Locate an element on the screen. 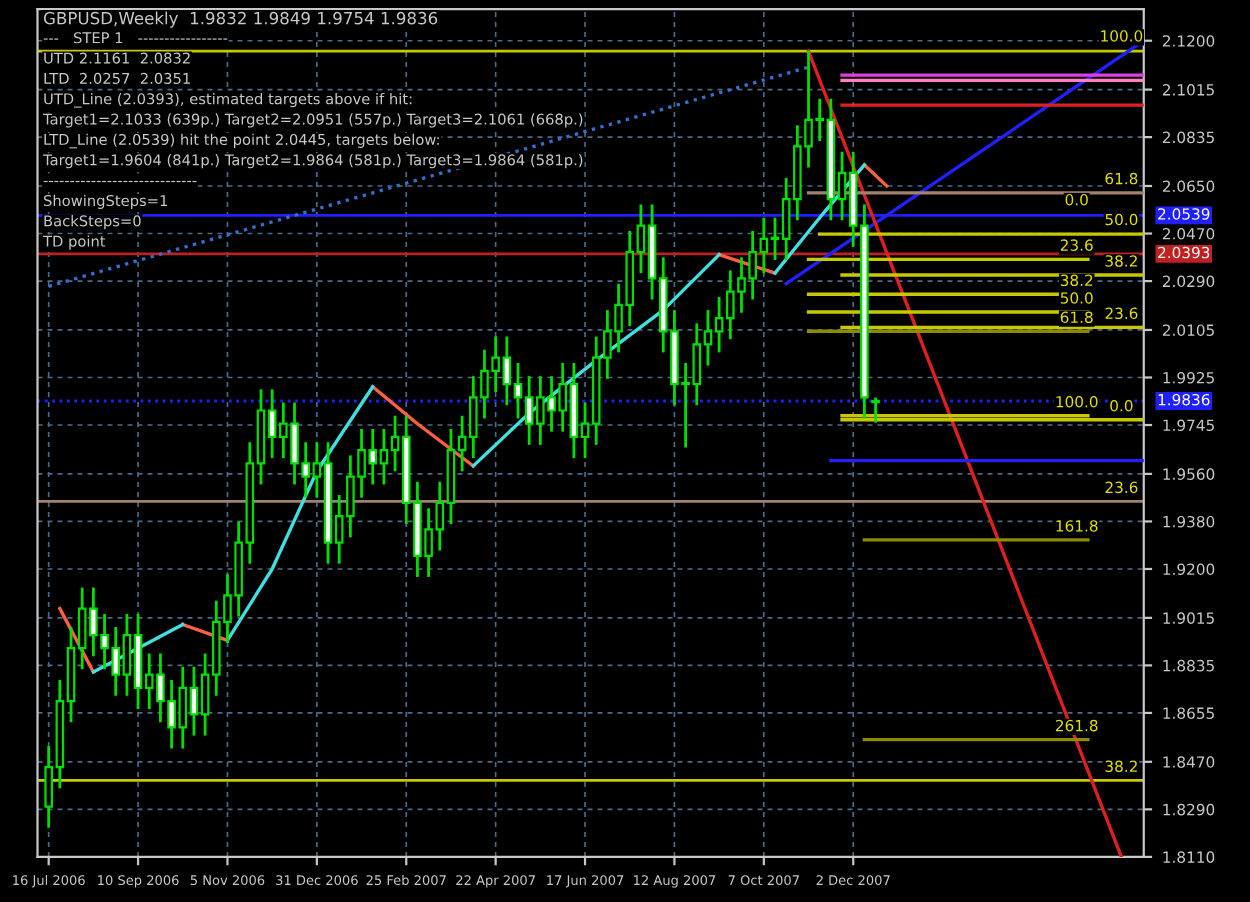  chart-title: GBPUSD,Weekly 1.9832 1.9849 1.9754 1.9836 is located at coordinates (240, 19).